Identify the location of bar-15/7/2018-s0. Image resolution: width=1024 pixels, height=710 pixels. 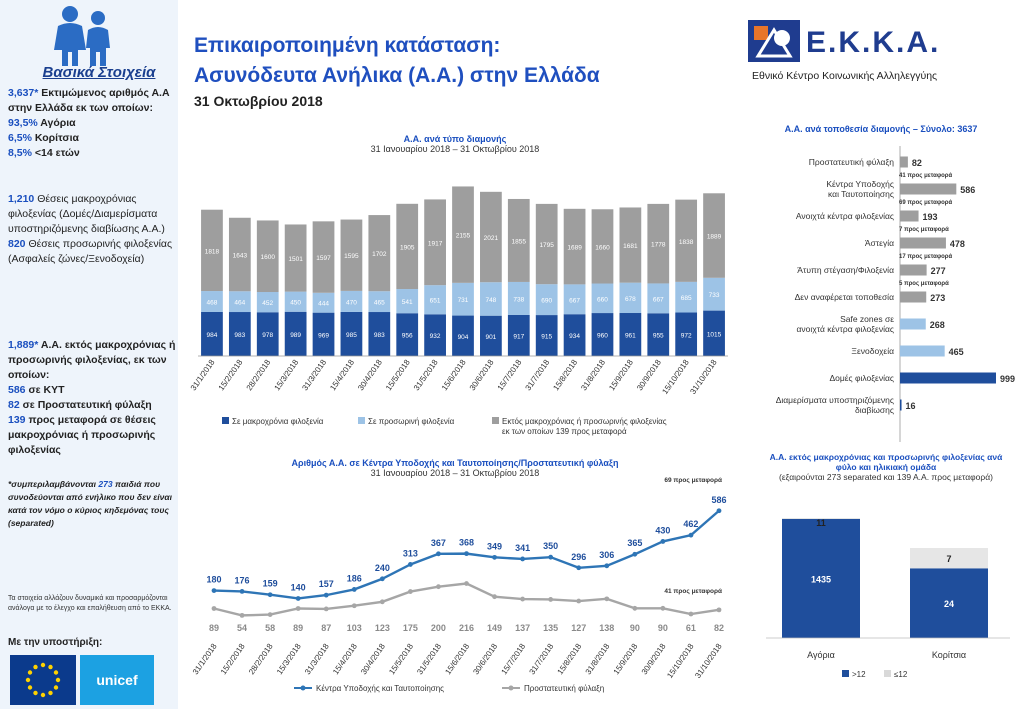
(518, 335).